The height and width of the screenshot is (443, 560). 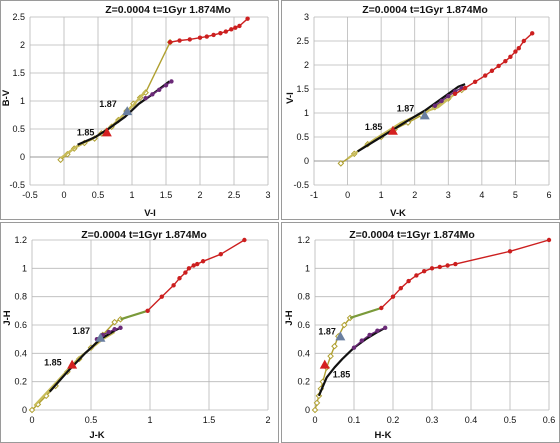 I want to click on chart1-ytick-label-6: 2.5, so click(x=18, y=17).